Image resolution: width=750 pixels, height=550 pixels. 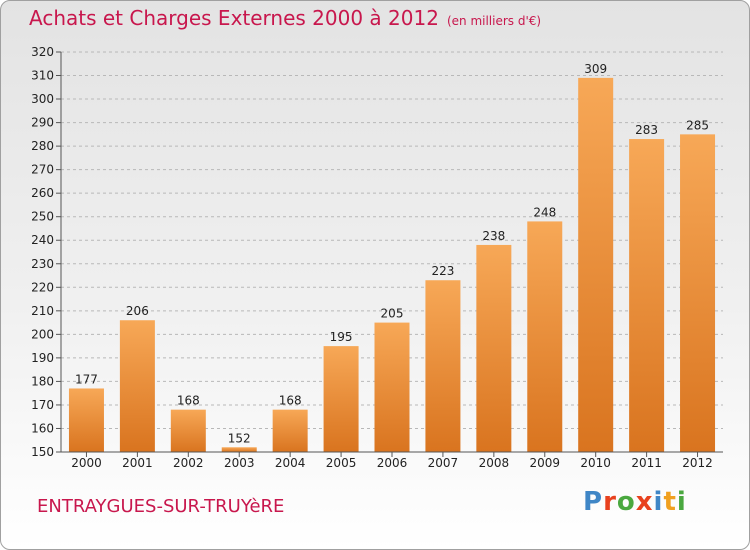 What do you see at coordinates (593, 502) in the screenshot?
I see `logo-letter: P` at bounding box center [593, 502].